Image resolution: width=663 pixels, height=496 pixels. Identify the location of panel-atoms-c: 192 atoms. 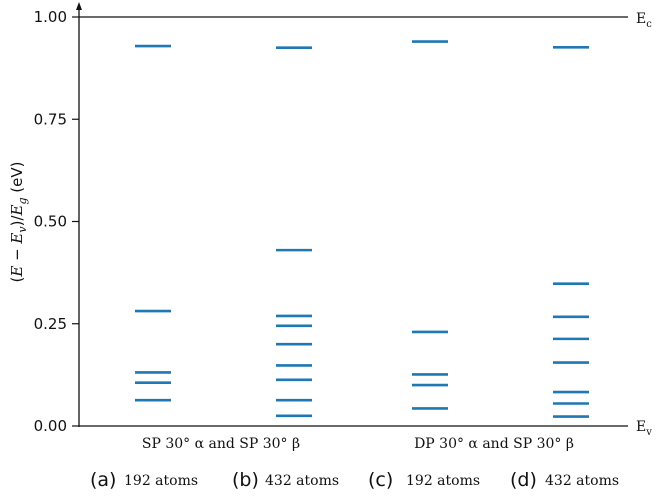
(443, 481).